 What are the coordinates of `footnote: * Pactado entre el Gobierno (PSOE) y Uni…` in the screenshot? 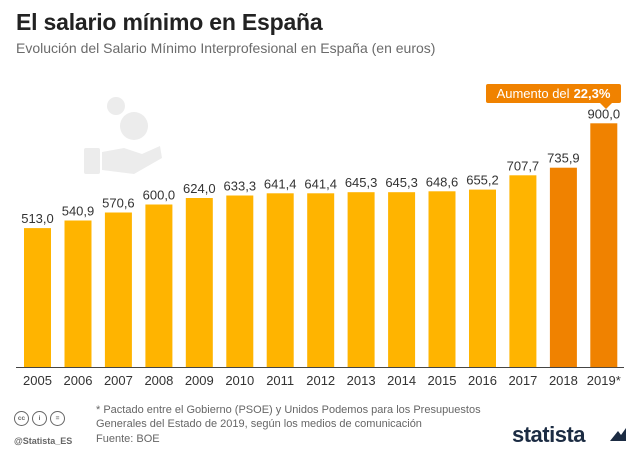 It's located at (288, 417).